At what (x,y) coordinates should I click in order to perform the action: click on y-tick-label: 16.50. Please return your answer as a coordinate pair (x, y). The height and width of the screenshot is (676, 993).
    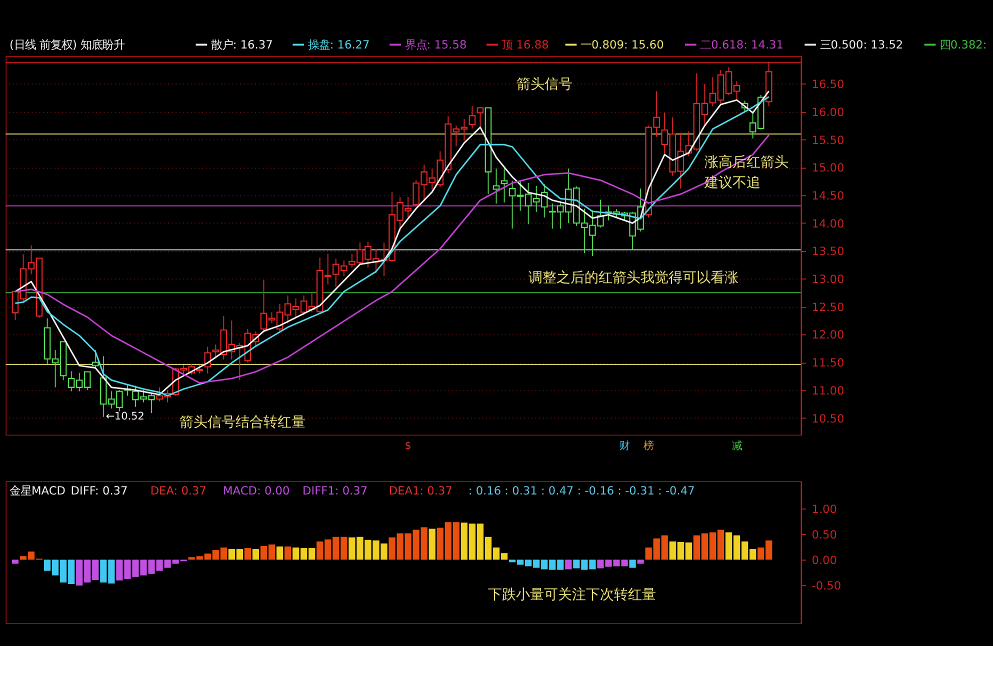
    Looking at the image, I should click on (828, 84).